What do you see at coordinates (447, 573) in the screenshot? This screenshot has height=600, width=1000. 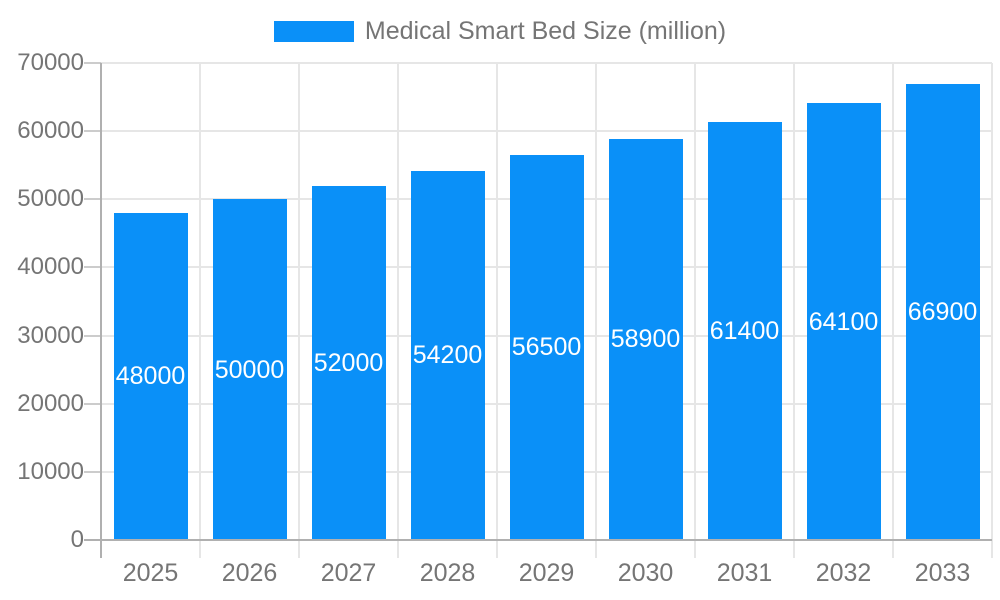 I see `x-axis-label: 2028` at bounding box center [447, 573].